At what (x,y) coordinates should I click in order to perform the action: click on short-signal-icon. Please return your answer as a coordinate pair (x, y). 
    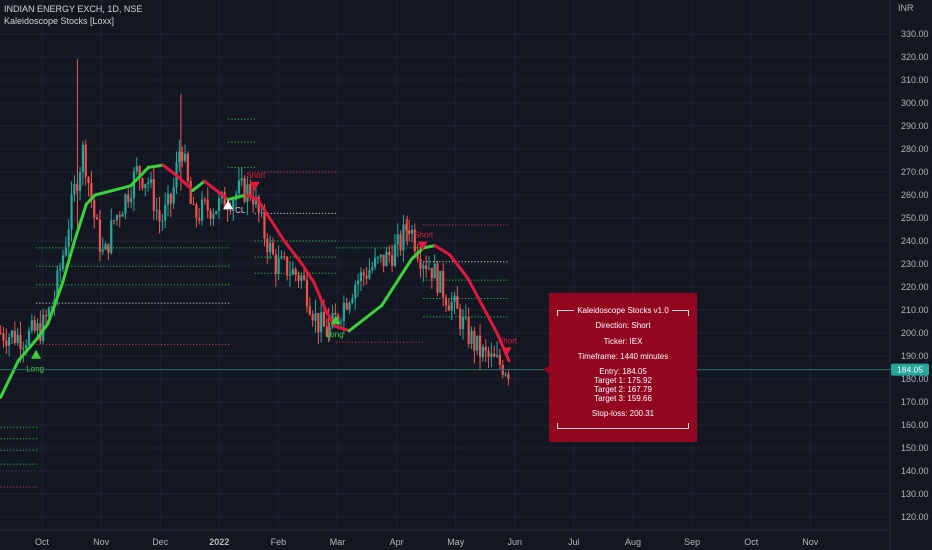
    Looking at the image, I should click on (422, 246).